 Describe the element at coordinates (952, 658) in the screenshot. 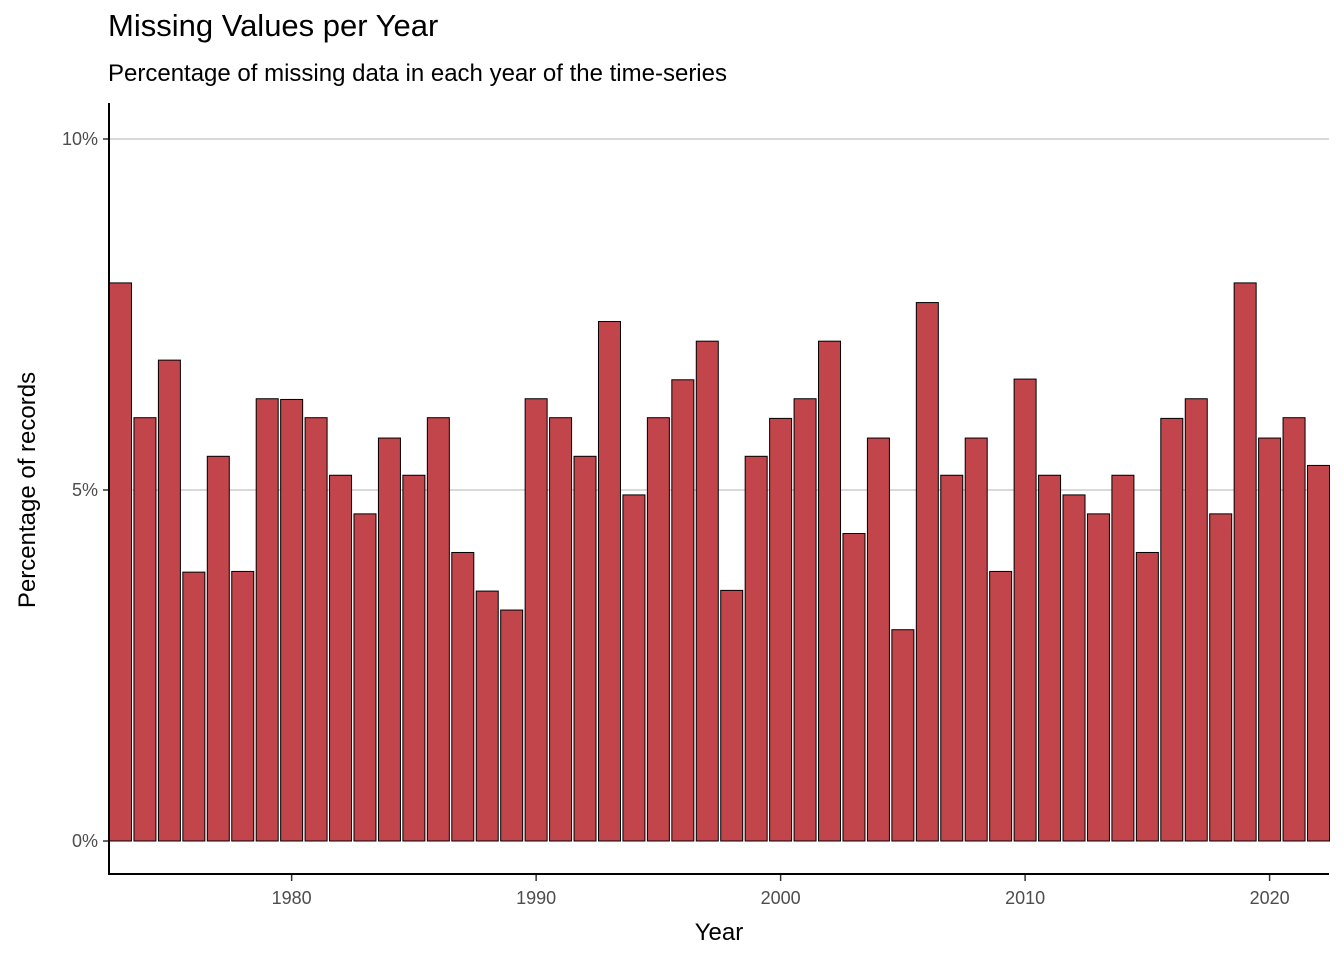

I see `bar-2007` at that location.